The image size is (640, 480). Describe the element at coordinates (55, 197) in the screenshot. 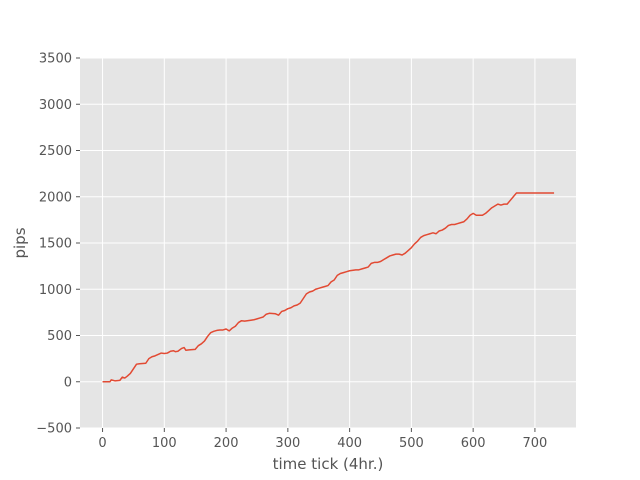

I see `y-tick-label: 2000` at that location.